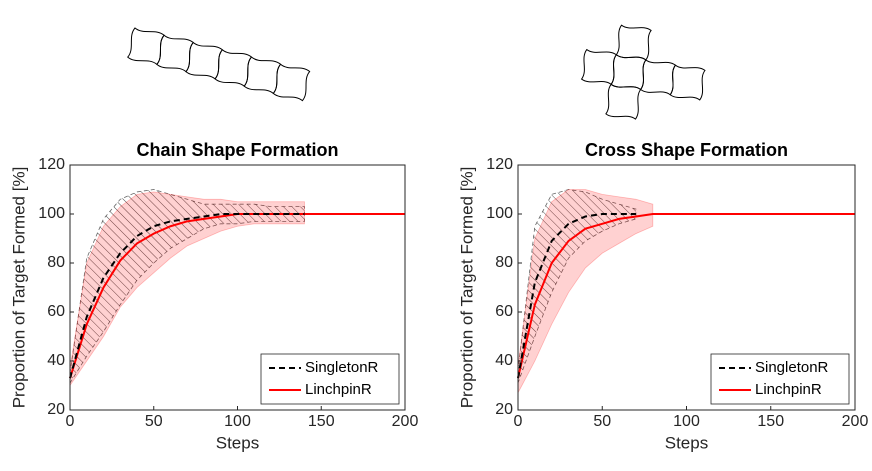  Describe the element at coordinates (237, 150) in the screenshot. I see `chart-title: Chain Shape Formation` at that location.